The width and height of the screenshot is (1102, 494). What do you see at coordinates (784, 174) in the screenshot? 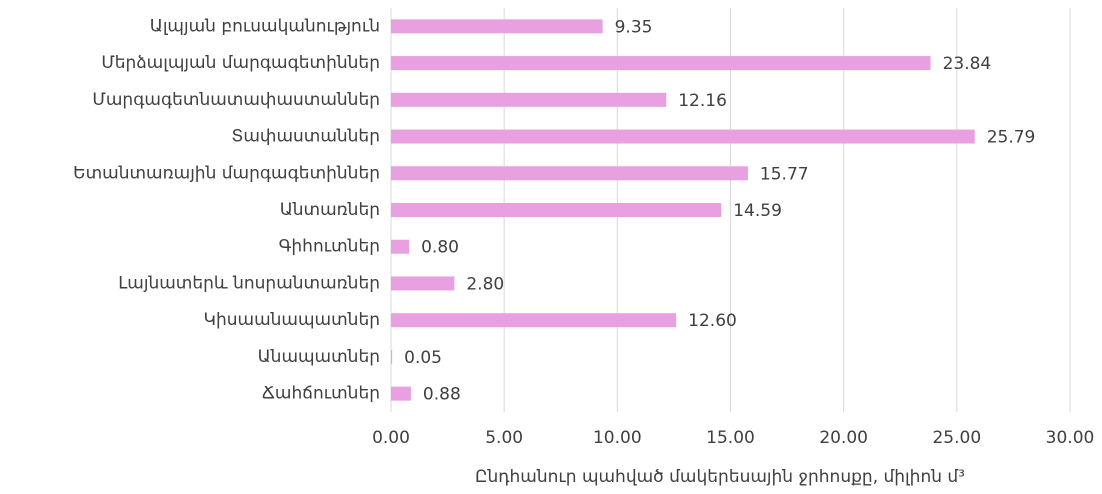
I see `data-label: 15.77` at bounding box center [784, 174].